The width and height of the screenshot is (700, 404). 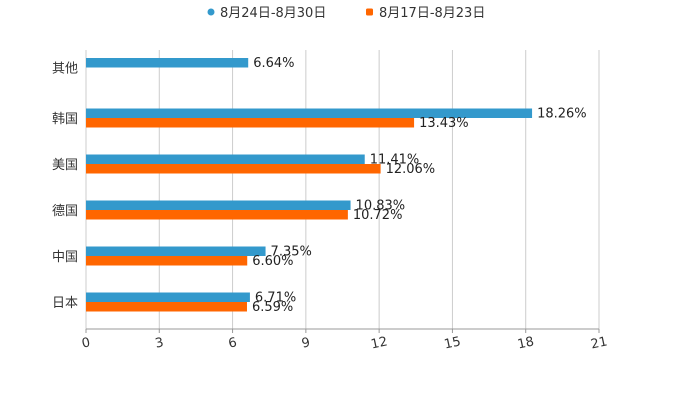 What do you see at coordinates (562, 114) in the screenshot?
I see `data-label-series-1: 18.26%` at bounding box center [562, 114].